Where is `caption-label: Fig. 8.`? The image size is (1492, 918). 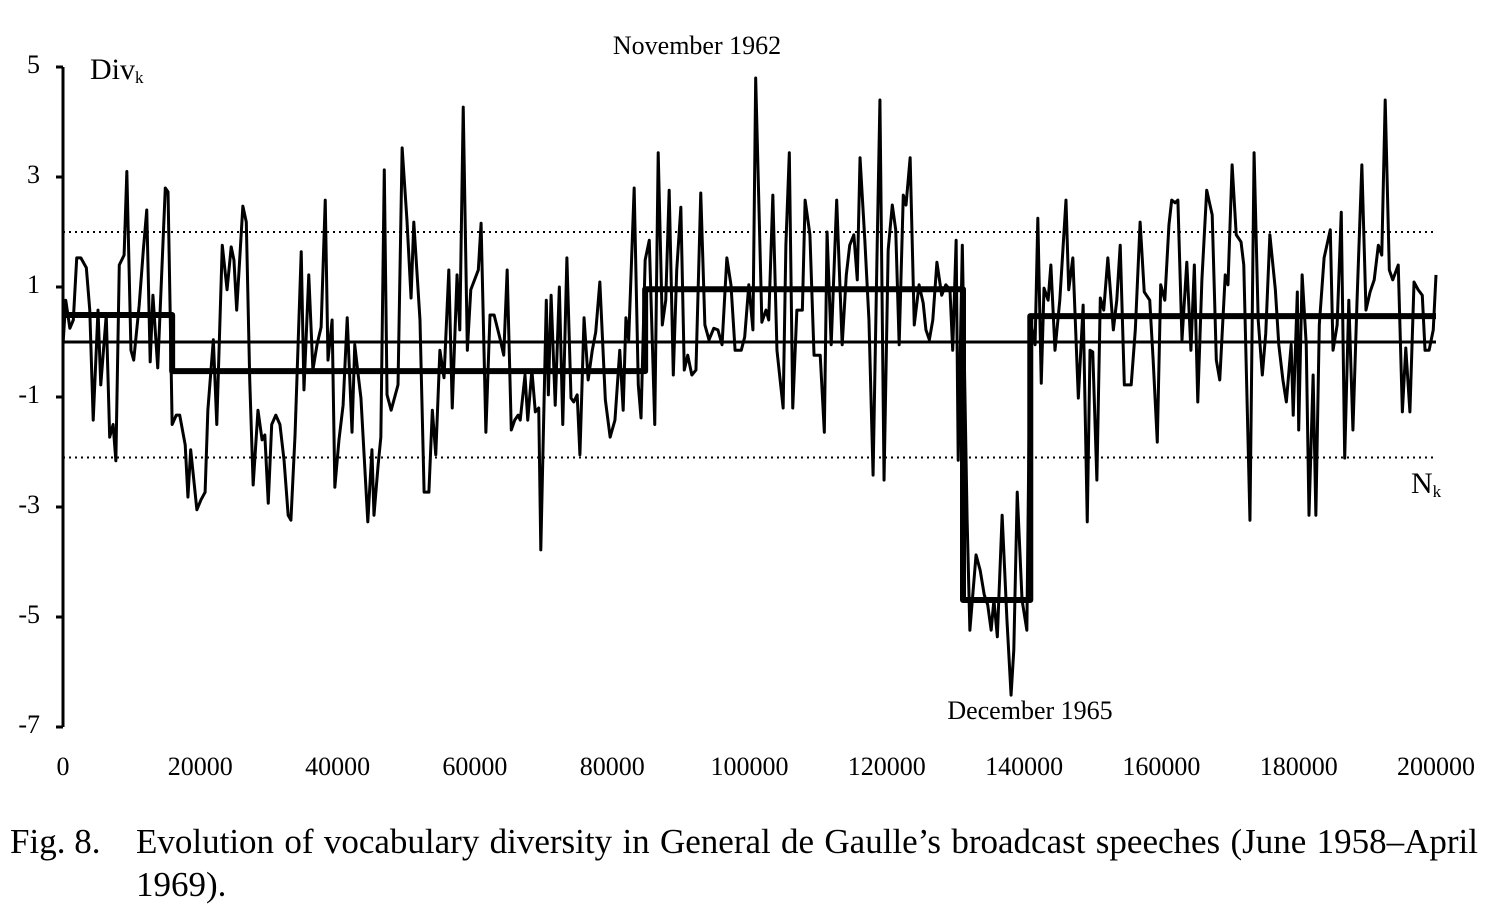
caption-label: Fig. 8. is located at coordinates (55, 841).